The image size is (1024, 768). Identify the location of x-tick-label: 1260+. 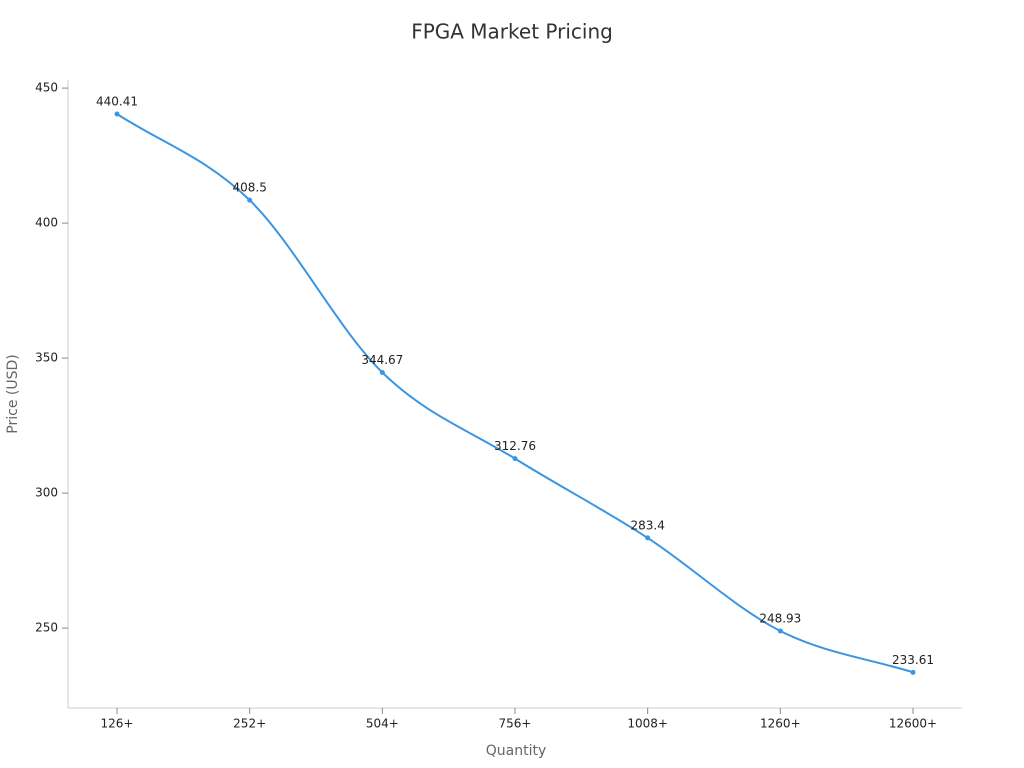
(780, 724).